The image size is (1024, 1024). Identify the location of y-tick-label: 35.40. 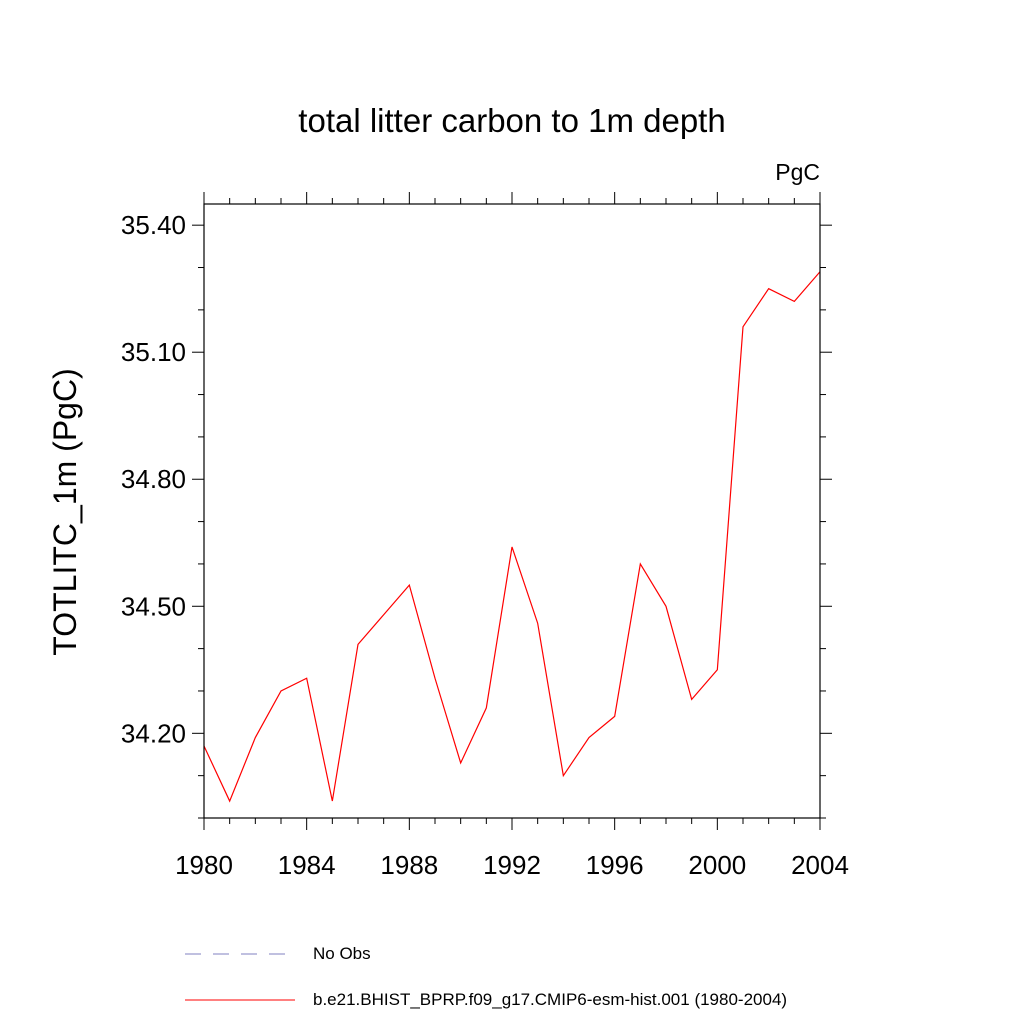
(153, 225).